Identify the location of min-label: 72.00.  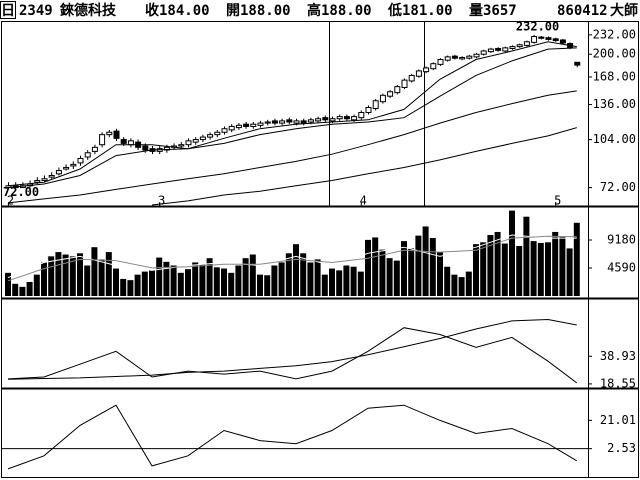
(21, 192).